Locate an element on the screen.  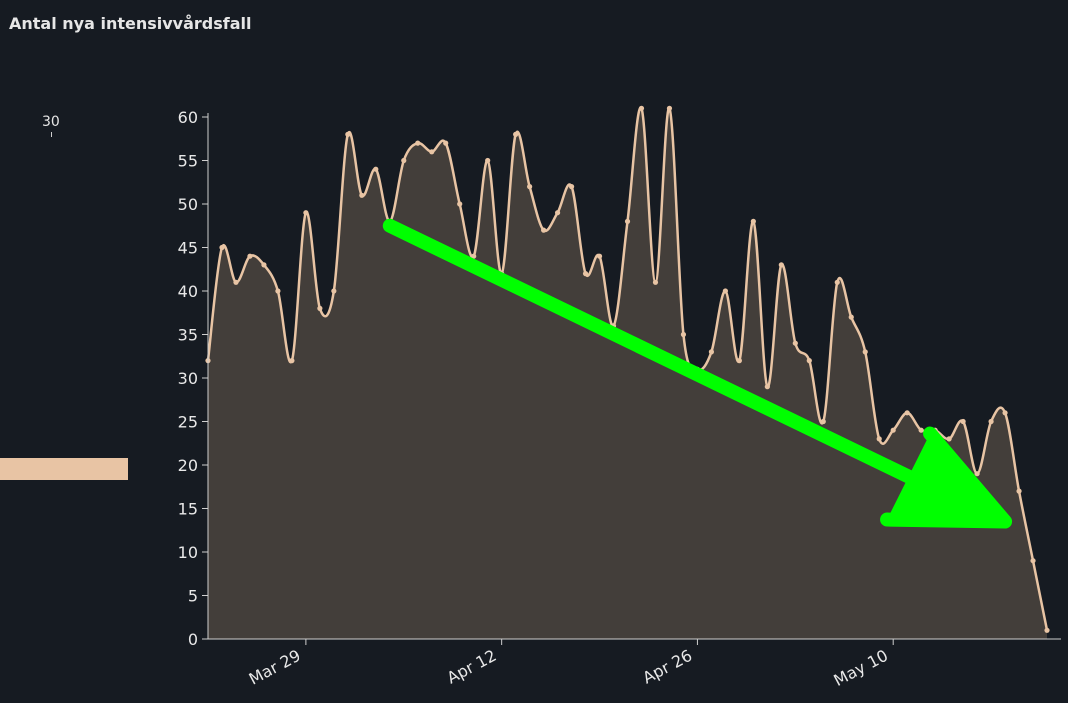
y-tick-label: 55 is located at coordinates (188, 161).